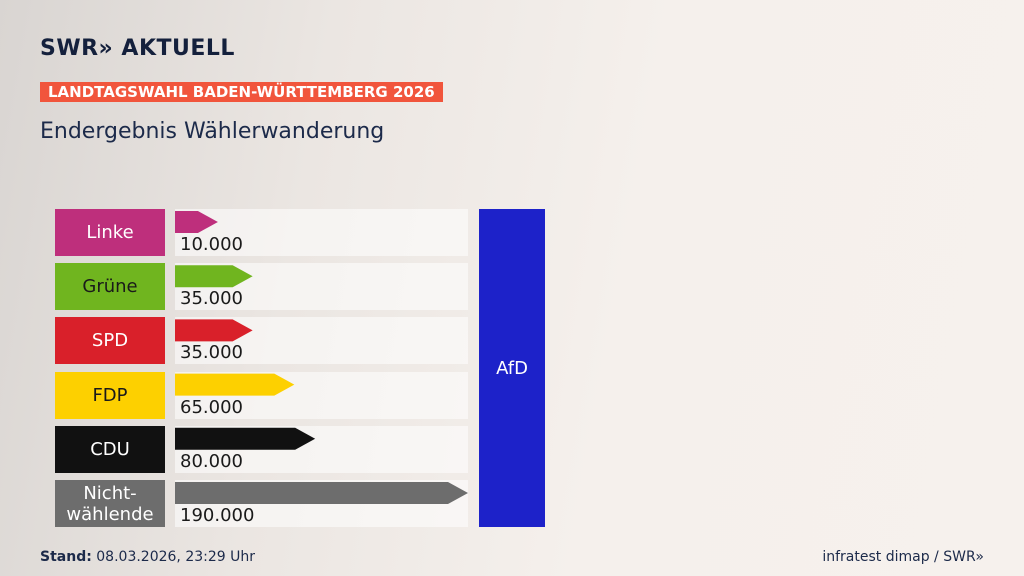 Image resolution: width=1024 pixels, height=576 pixels. I want to click on target-box: AfD, so click(512, 368).